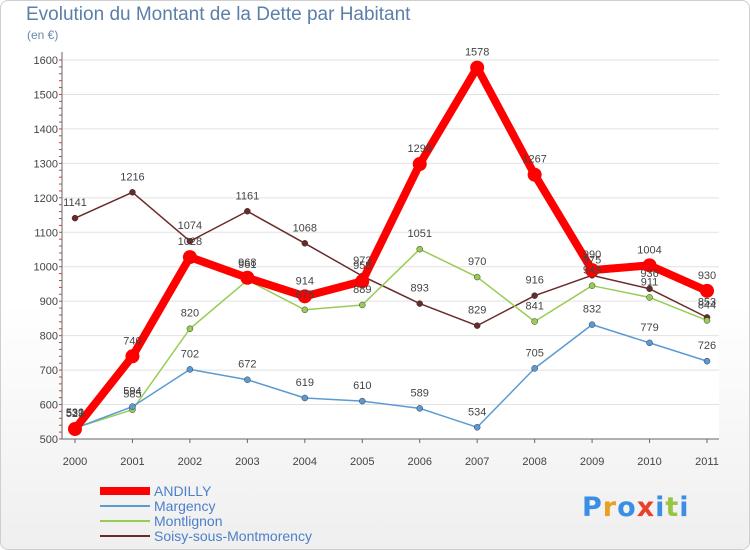 Image resolution: width=750 pixels, height=550 pixels. What do you see at coordinates (190, 462) in the screenshot?
I see `x-tick-label: 2002` at bounding box center [190, 462].